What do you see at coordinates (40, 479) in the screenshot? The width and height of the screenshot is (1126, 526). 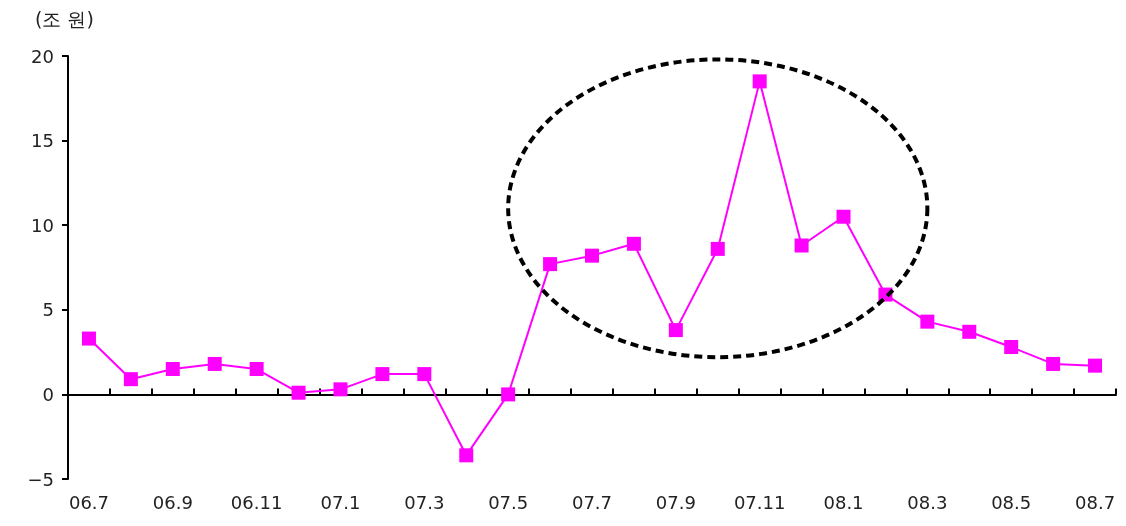 I see `y-tick-label: −5` at bounding box center [40, 479].